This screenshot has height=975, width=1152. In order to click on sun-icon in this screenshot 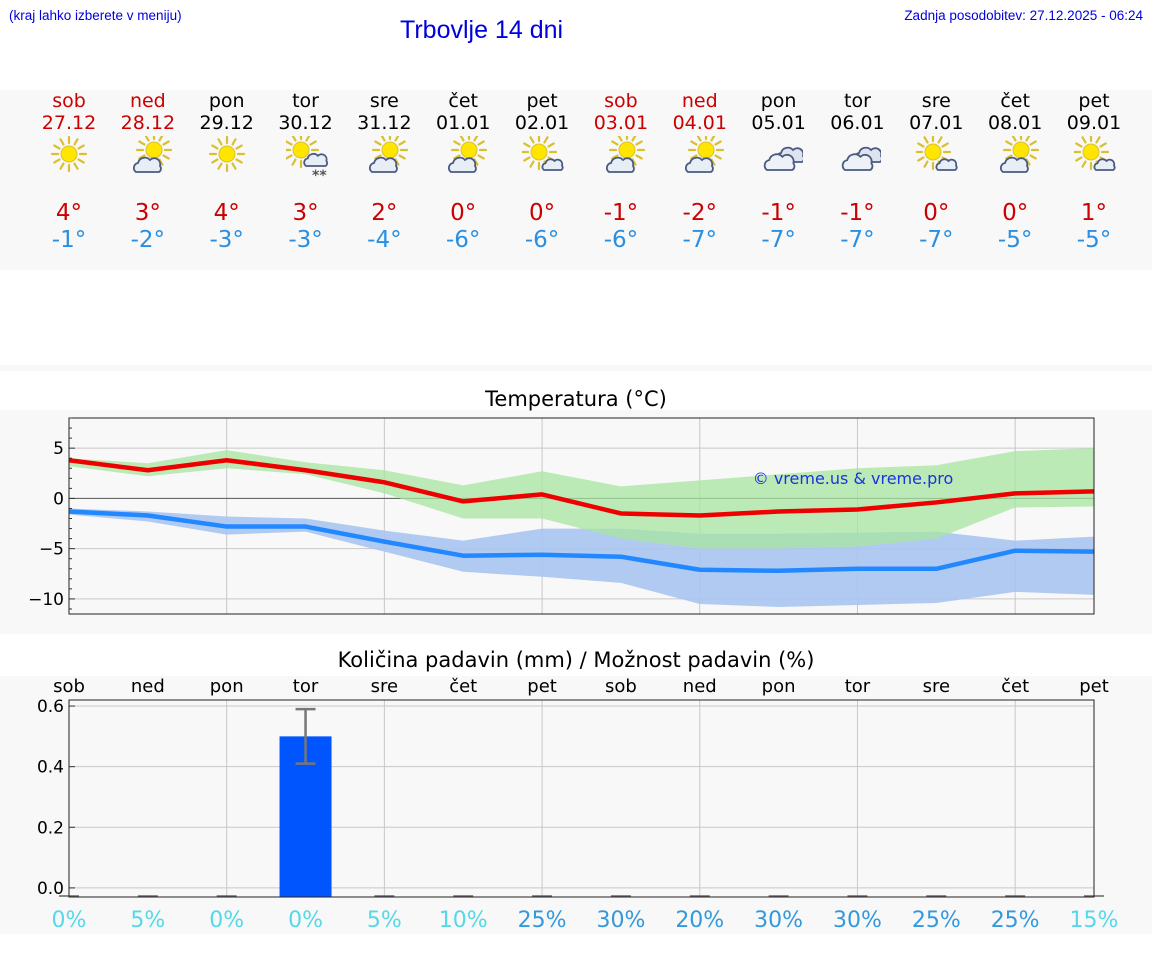, I will do `click(69, 158)`.